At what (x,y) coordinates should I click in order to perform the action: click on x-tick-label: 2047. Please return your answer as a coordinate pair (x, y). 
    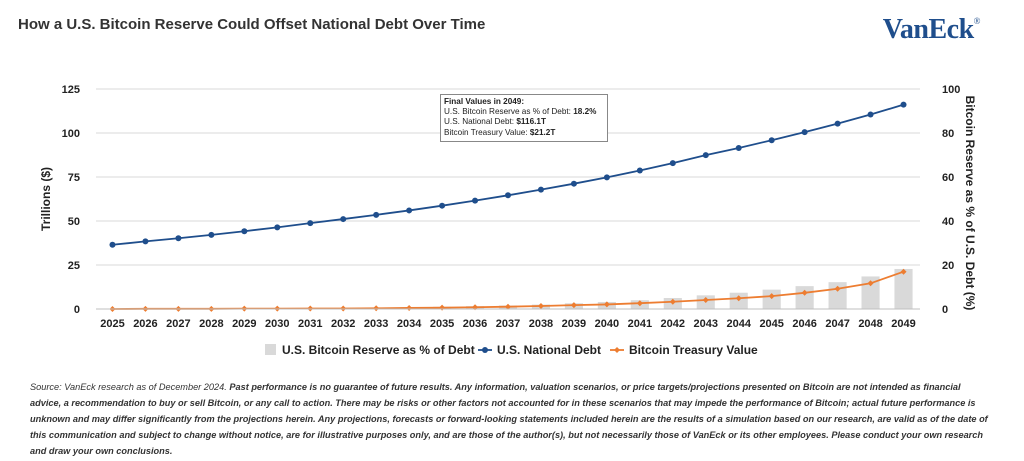
    Looking at the image, I should click on (837, 324).